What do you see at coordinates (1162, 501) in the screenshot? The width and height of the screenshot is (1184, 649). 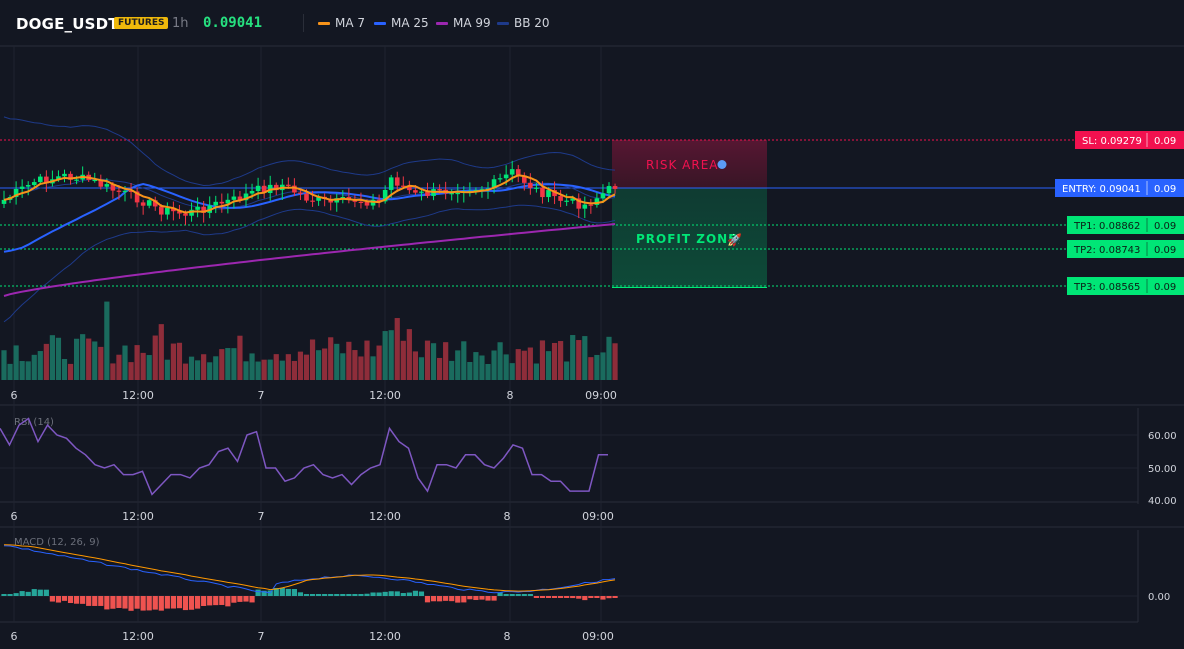 I see `rsi-tick: 40.00` at bounding box center [1162, 501].